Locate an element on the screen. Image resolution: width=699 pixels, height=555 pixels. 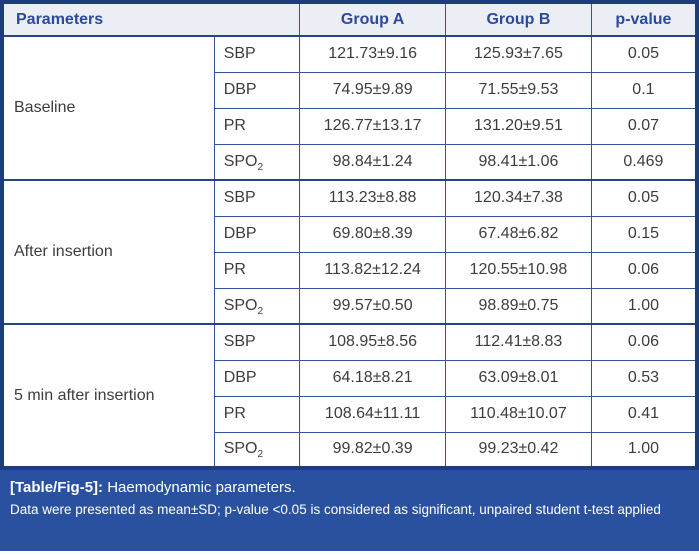
group-b-cell: 67.48±6.82 is located at coordinates (518, 234).